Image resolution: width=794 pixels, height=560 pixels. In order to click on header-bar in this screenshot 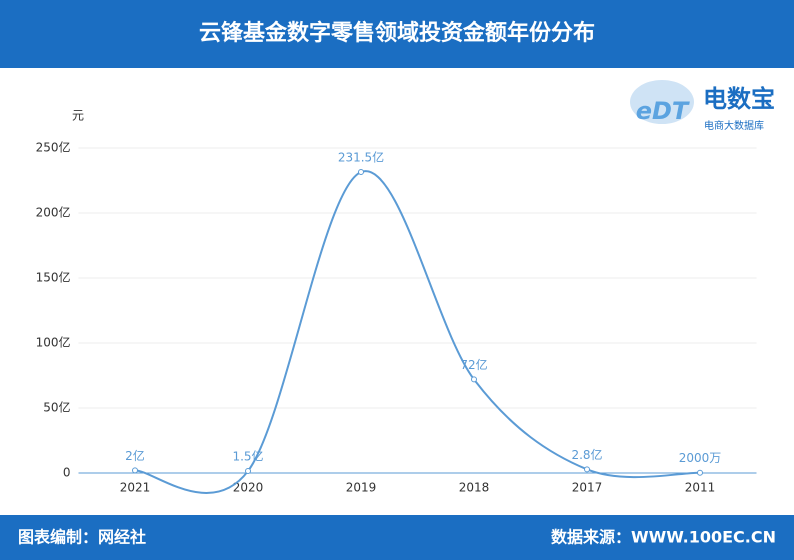, I will do `click(397, 34)`.